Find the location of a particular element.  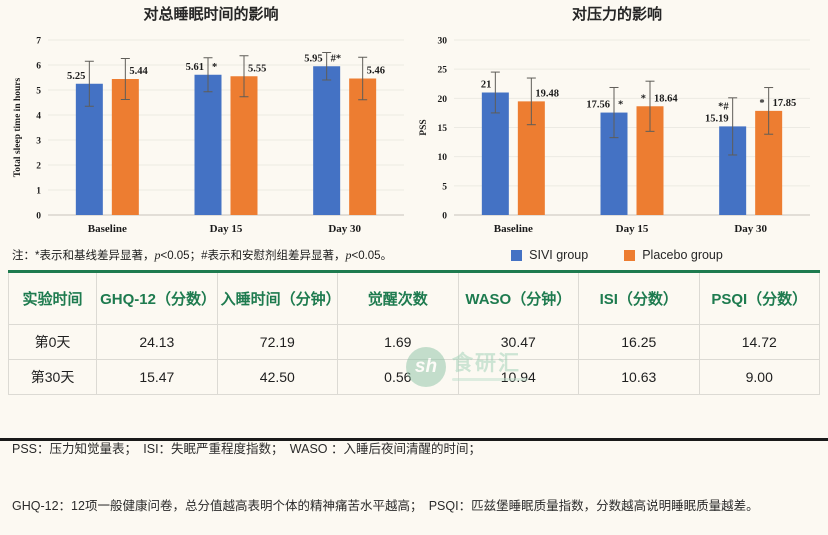

table-cell: 10.94 is located at coordinates (518, 377).